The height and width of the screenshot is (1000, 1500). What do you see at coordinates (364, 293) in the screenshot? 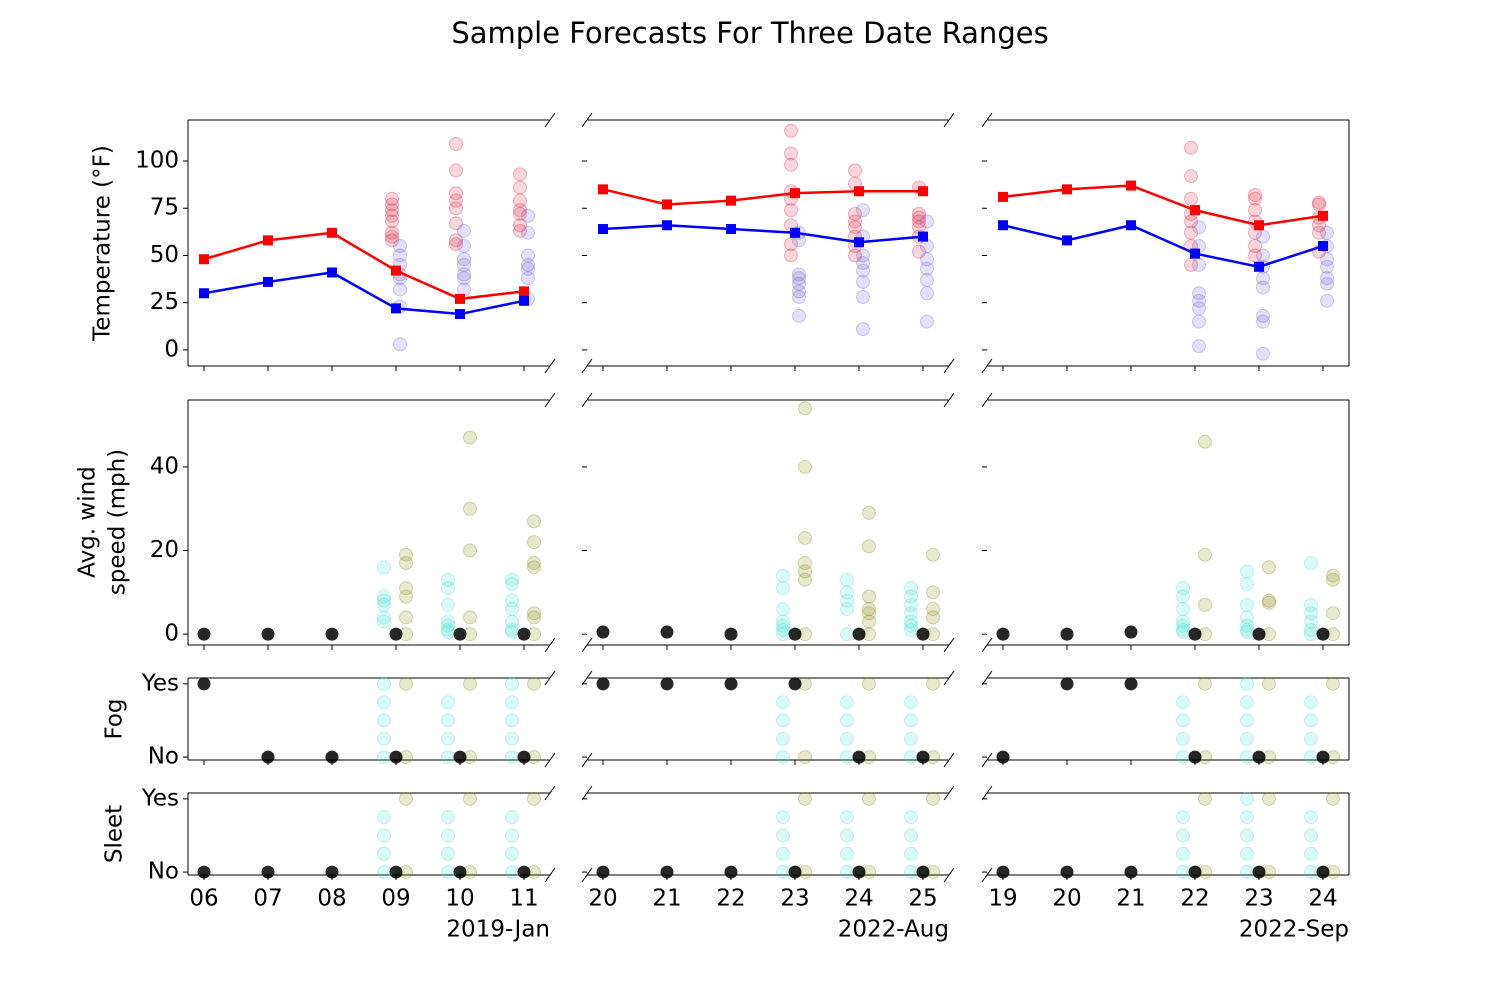
I see `line-series` at bounding box center [364, 293].